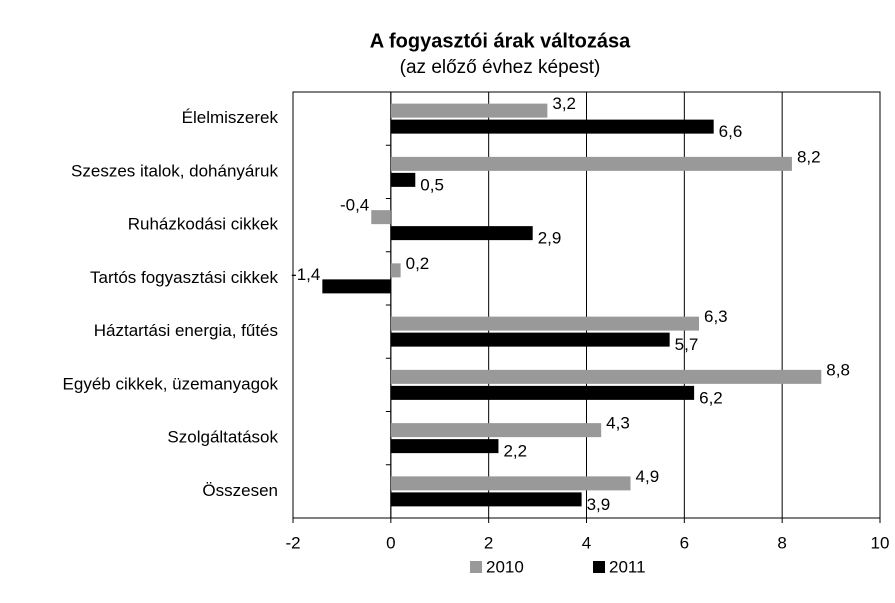 The width and height of the screenshot is (895, 603). Describe the element at coordinates (418, 263) in the screenshot. I see `data-label: 0,2` at that location.